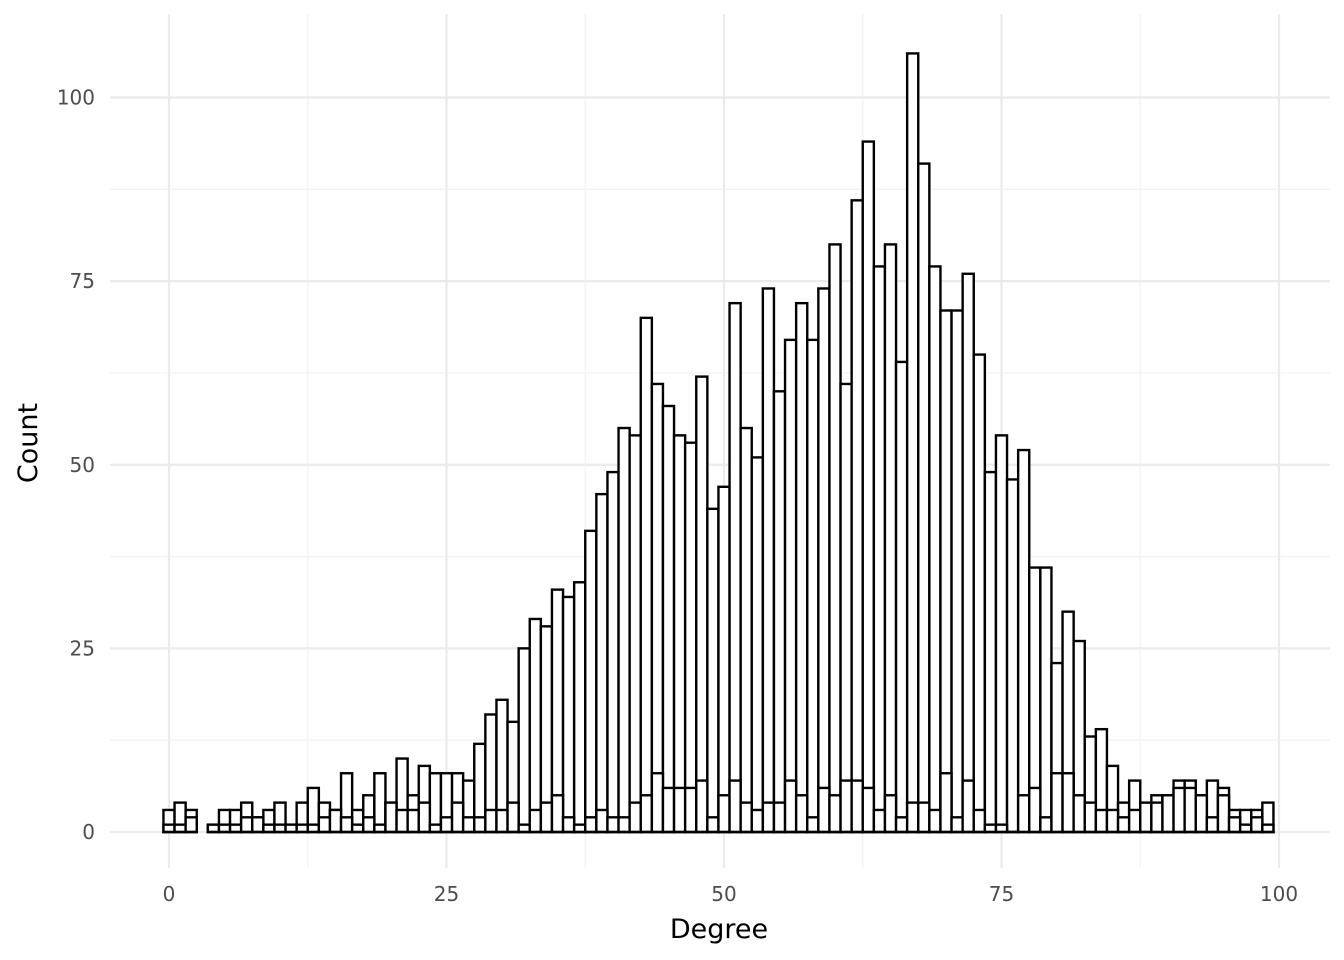 This screenshot has height=960, width=1344. I want to click on y-axis-title: Count, so click(28, 443).